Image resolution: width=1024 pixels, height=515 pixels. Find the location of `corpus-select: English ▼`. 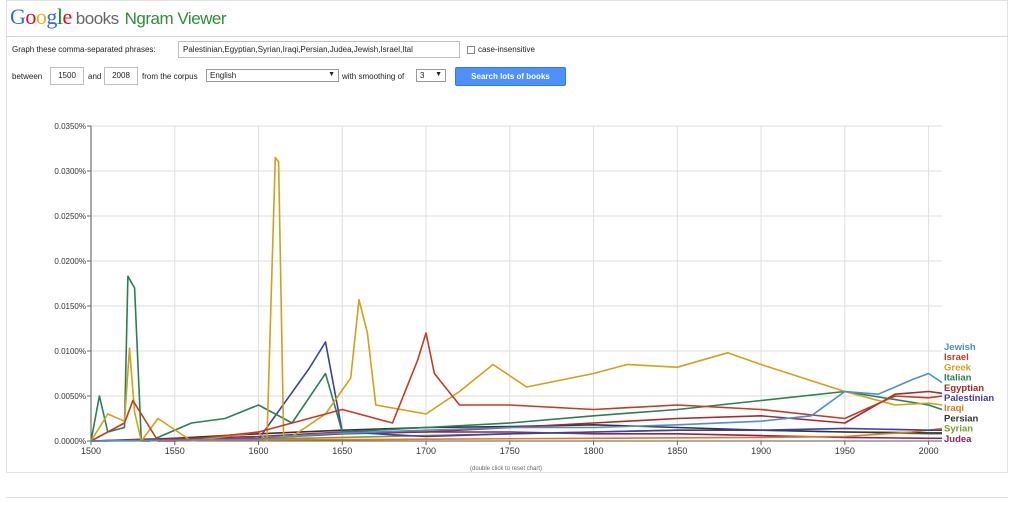

corpus-select: English ▼ is located at coordinates (272, 75).